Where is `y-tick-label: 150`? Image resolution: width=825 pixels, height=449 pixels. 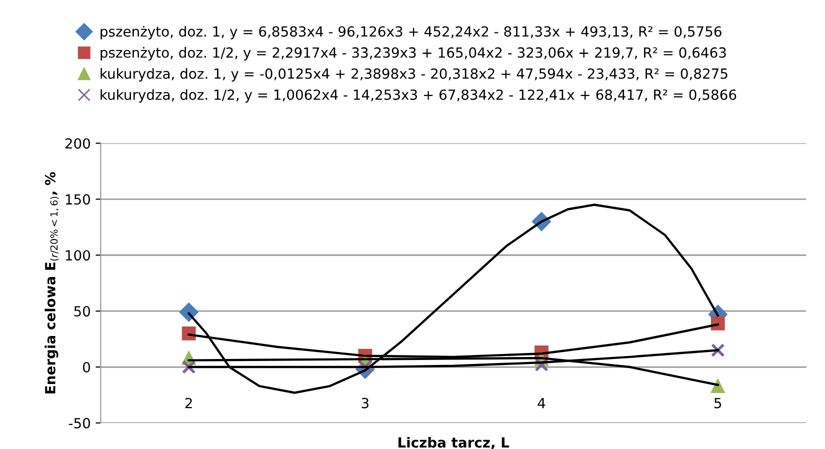
y-tick-label: 150 is located at coordinates (78, 199).